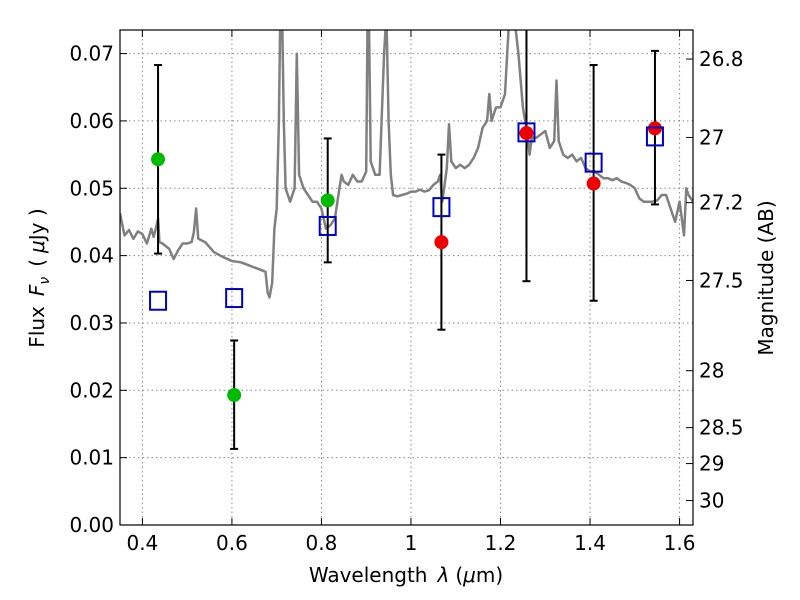 This screenshot has height=600, width=800. I want to click on x-tick-label: 1.2, so click(501, 543).